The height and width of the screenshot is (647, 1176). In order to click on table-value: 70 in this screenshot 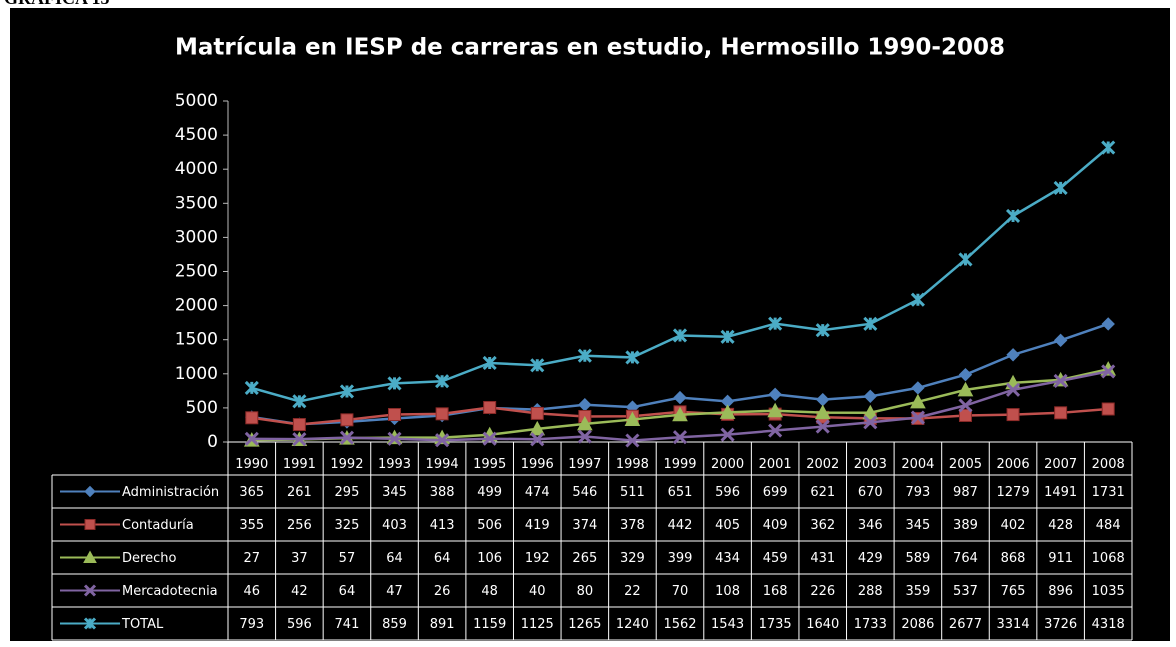, I will do `click(680, 591)`.